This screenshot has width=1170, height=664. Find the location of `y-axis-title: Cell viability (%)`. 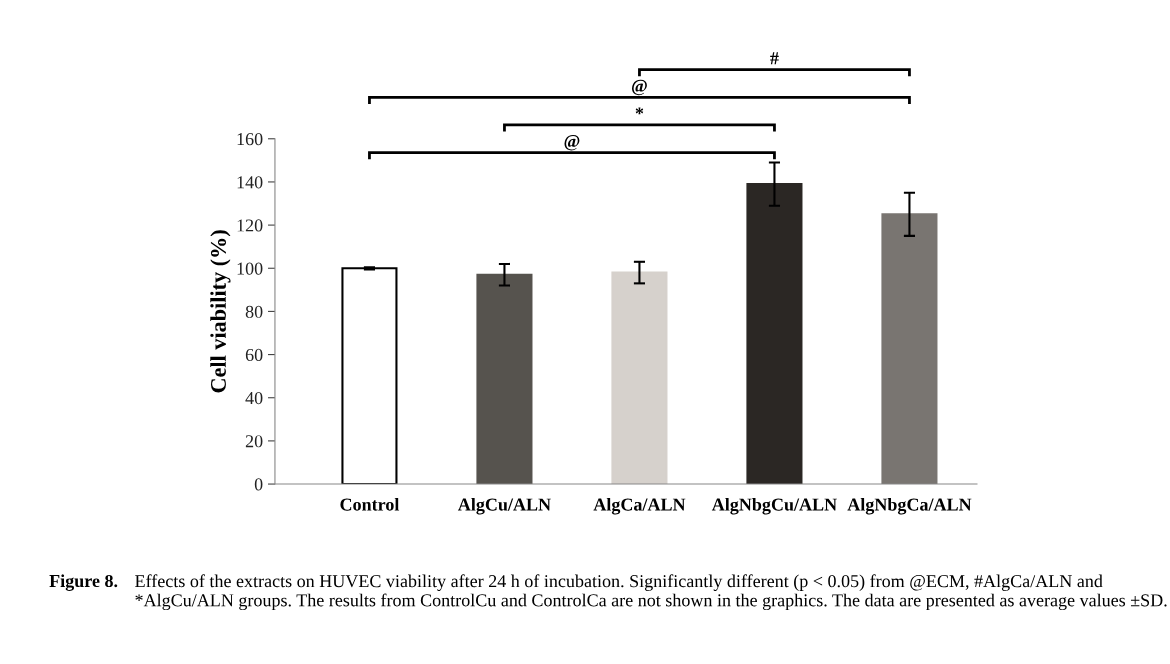

y-axis-title: Cell viability (%) is located at coordinates (220, 311).